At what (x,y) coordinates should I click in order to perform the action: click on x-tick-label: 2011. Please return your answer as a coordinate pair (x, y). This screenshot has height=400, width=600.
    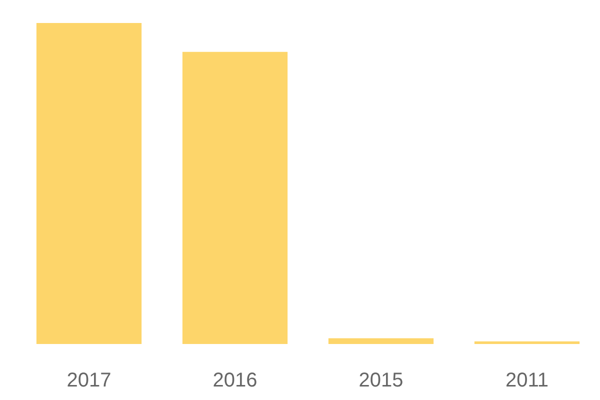
    Looking at the image, I should click on (527, 381).